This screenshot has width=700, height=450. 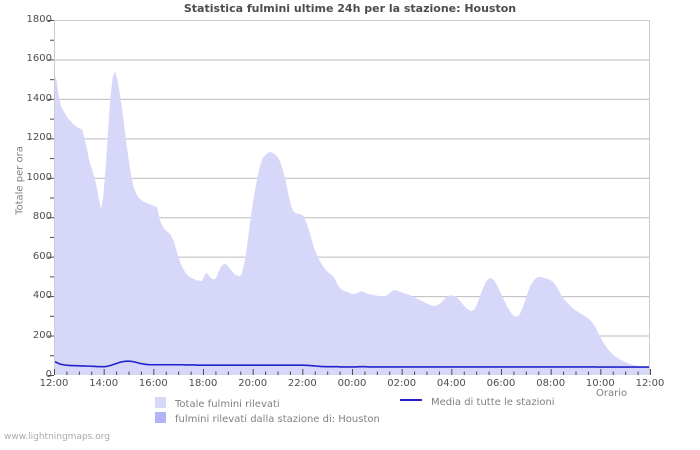 What do you see at coordinates (501, 383) in the screenshot?
I see `x-tick-label: 06:00` at bounding box center [501, 383].